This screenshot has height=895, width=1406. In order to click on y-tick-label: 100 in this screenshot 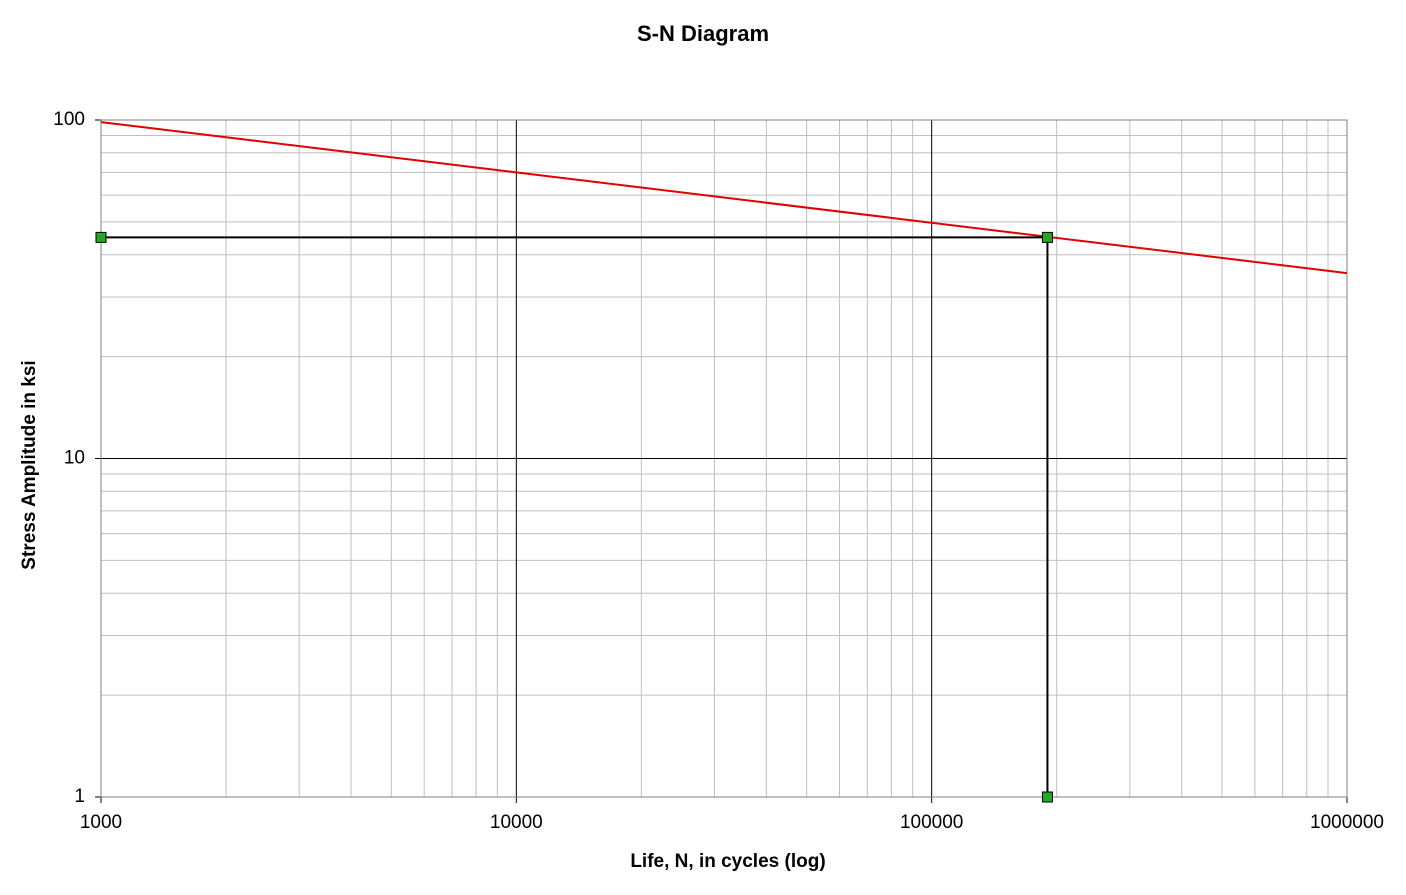, I will do `click(69, 119)`.